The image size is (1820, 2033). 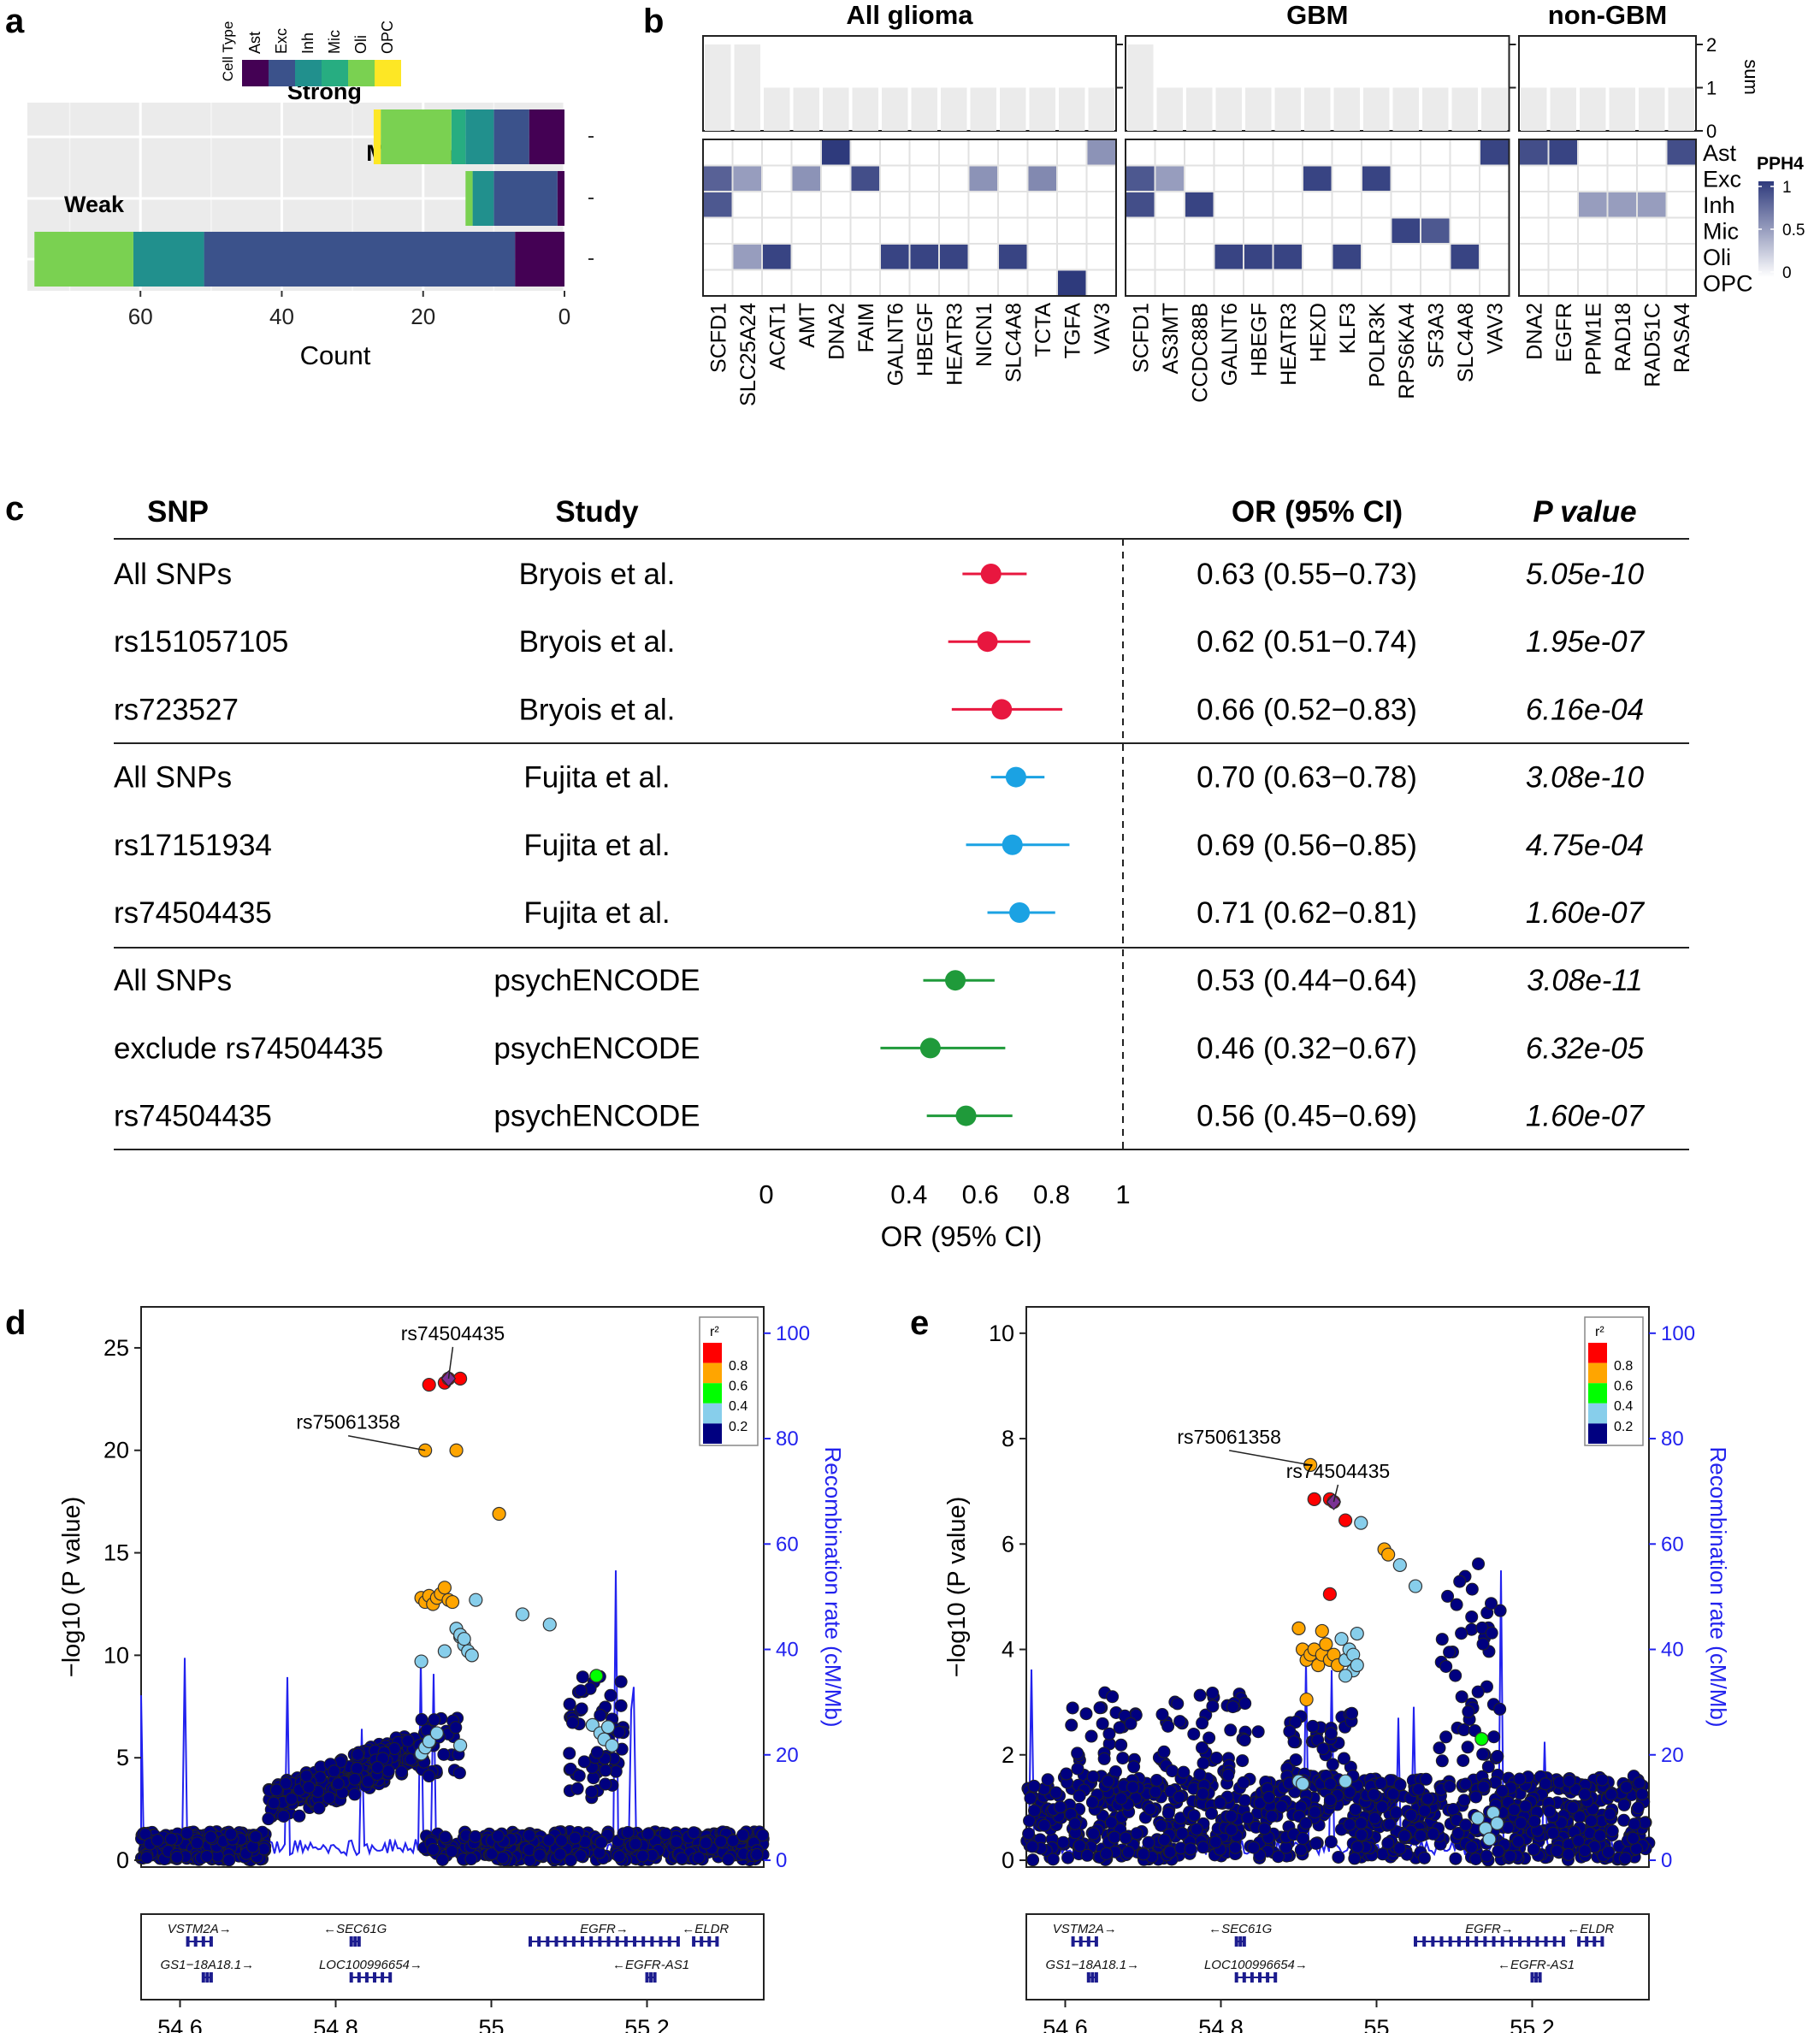 What do you see at coordinates (173, 778) in the screenshot?
I see `row-snp: All SNPs` at bounding box center [173, 778].